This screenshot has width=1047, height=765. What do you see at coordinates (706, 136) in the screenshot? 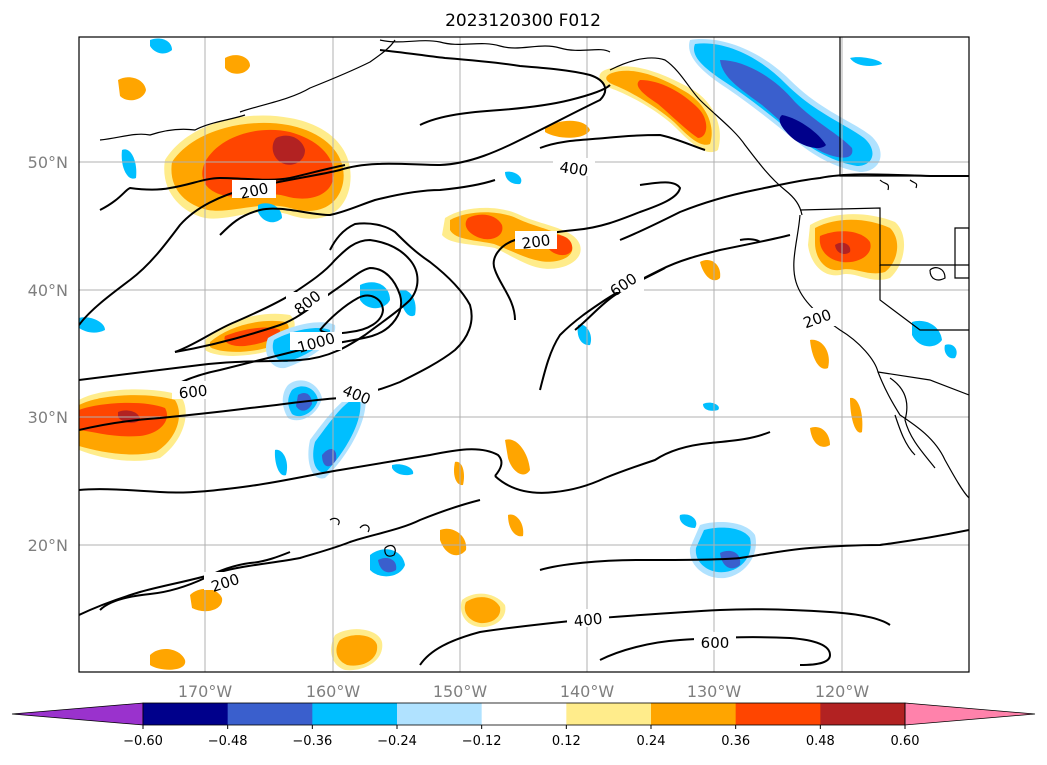
I see `alaska-coast` at bounding box center [706, 136].